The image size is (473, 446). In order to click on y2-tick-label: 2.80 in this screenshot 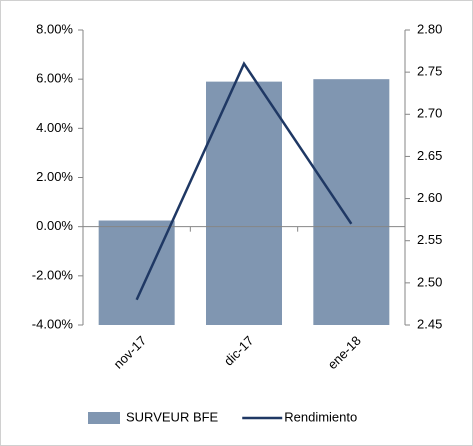, I will do `click(429, 28)`.